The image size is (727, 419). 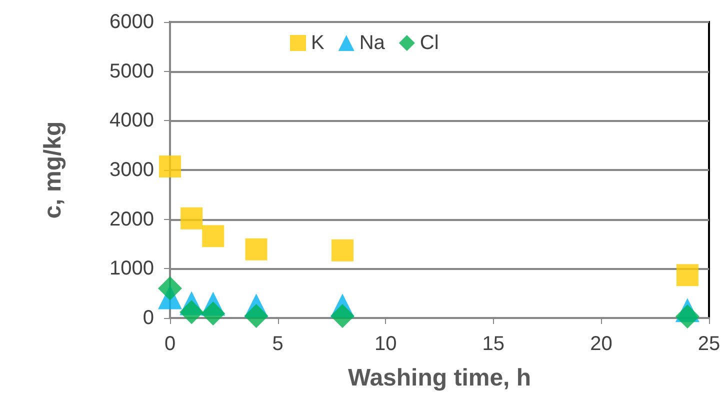 I want to click on y-tick-label: 2000, so click(x=132, y=219).